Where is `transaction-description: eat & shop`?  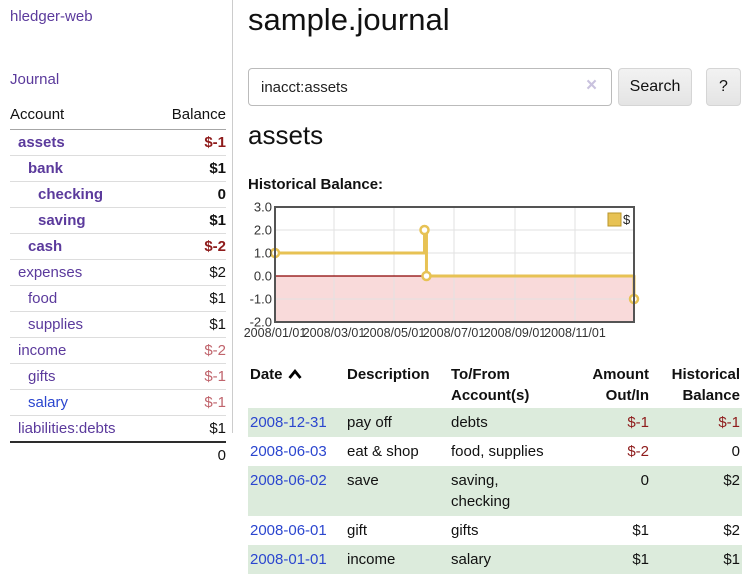 transaction-description: eat & shop is located at coordinates (383, 451).